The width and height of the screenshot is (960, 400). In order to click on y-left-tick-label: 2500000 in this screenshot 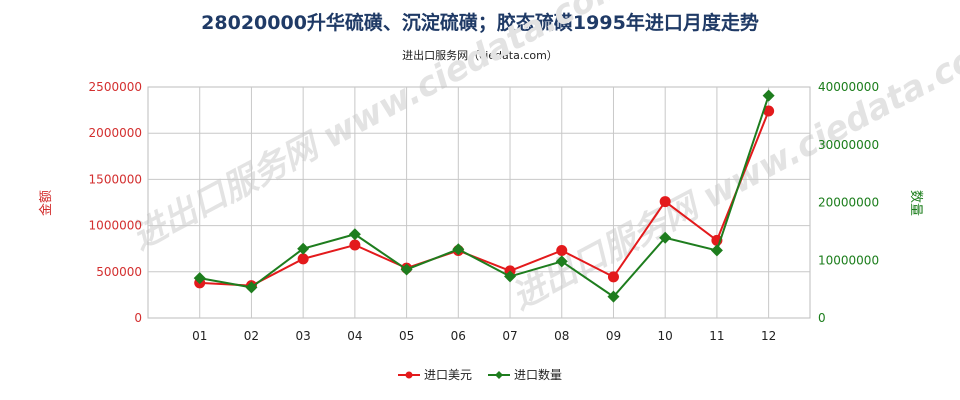, I will do `click(115, 87)`.